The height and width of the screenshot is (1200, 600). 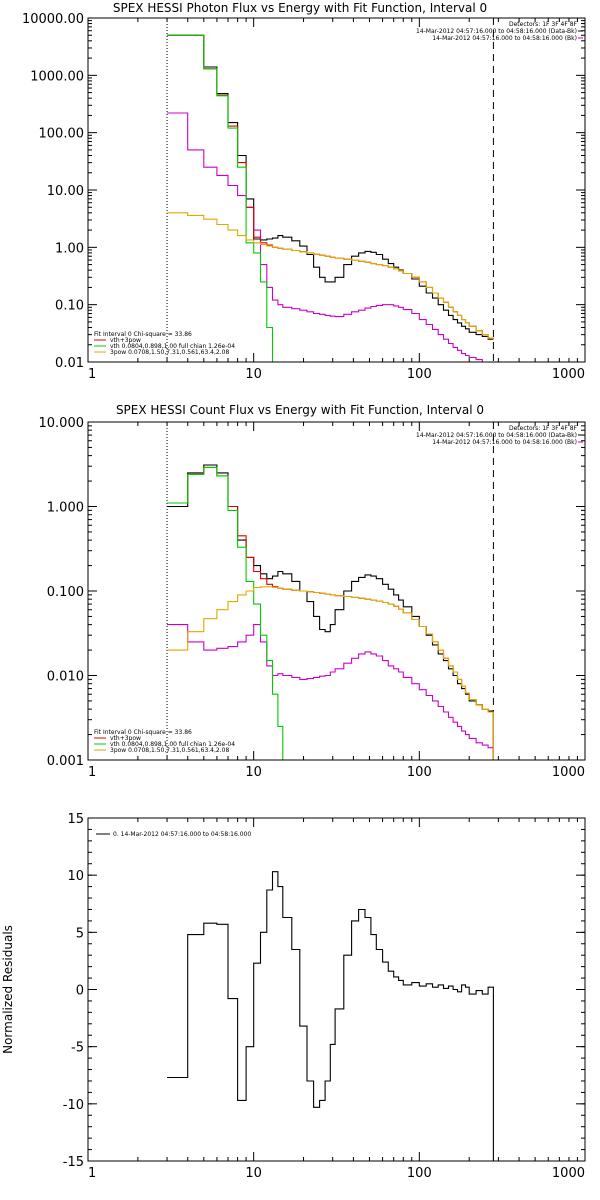 What do you see at coordinates (69, 306) in the screenshot?
I see `y-tick-label: 0.10` at bounding box center [69, 306].